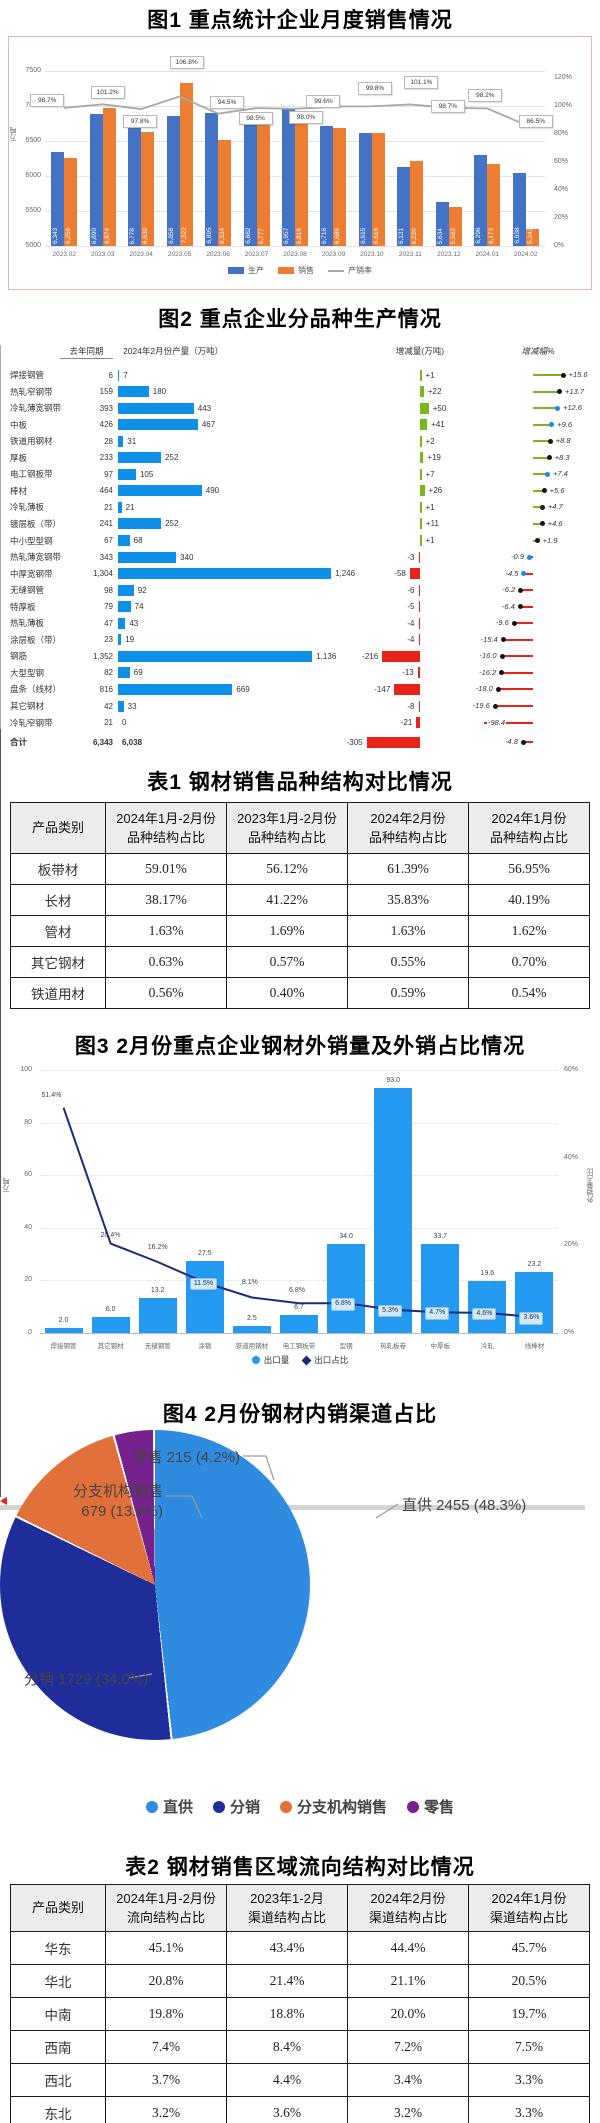 The width and height of the screenshot is (600, 2123). What do you see at coordinates (47, 100) in the screenshot?
I see `ratio-point-label: 98.7%` at bounding box center [47, 100].